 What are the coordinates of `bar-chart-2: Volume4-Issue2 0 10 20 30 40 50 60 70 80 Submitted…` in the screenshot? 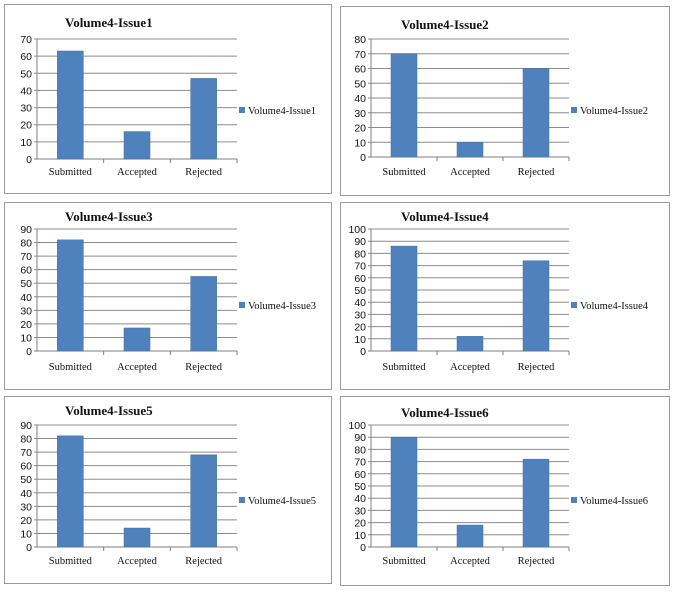 It's located at (501, 97).